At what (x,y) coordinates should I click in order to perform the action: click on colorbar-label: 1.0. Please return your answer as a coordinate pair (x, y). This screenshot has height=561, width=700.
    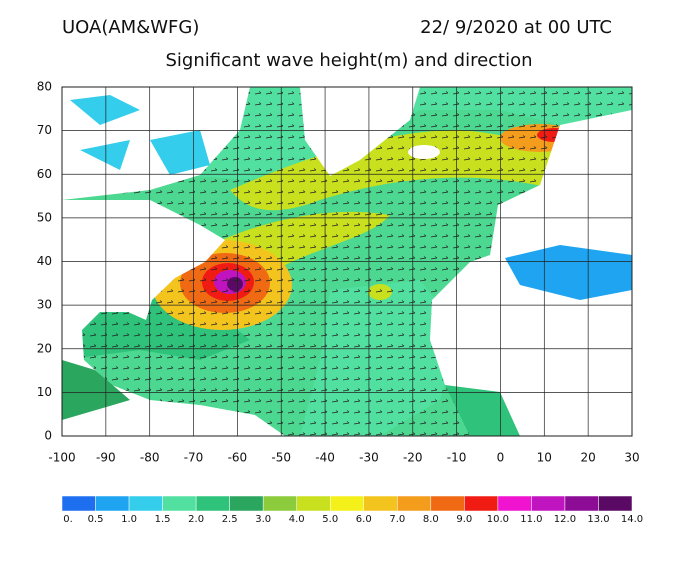
    Looking at the image, I should click on (129, 519).